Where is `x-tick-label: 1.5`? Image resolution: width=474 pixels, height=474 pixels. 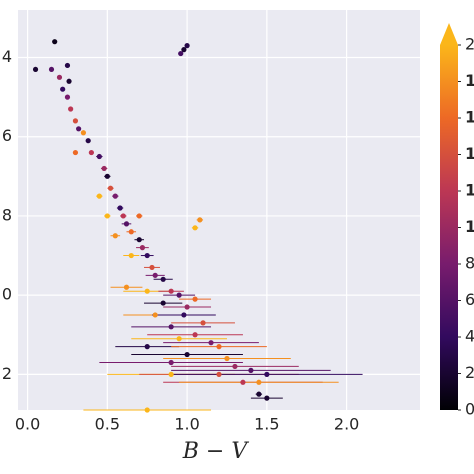 x-tick-label: 1.5 is located at coordinates (266, 424).